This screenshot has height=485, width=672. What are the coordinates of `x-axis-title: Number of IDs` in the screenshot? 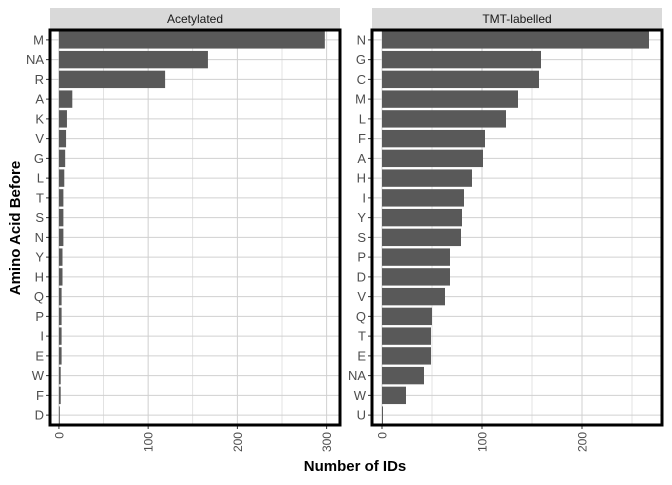 It's located at (355, 466).